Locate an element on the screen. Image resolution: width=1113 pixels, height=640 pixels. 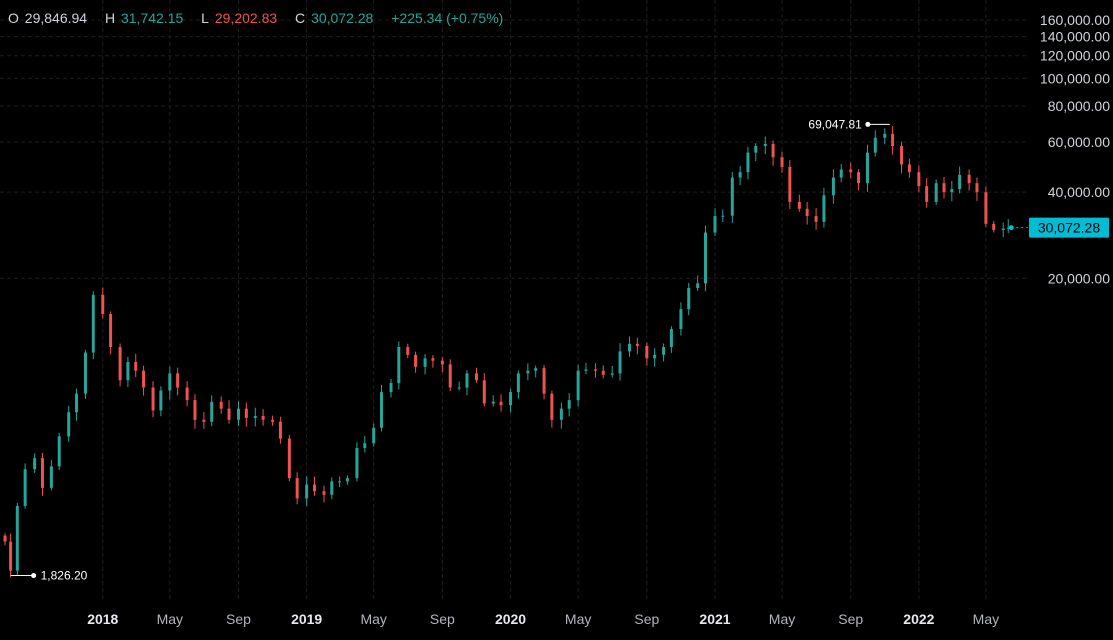
y-tick-label: 140,000.00 is located at coordinates (1075, 37).